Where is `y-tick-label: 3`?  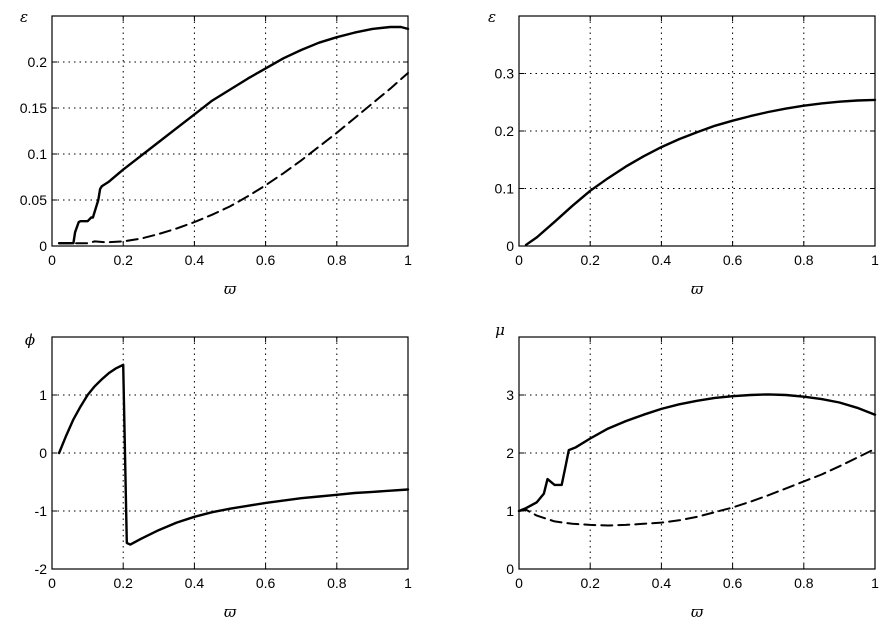
y-tick-label: 3 is located at coordinates (510, 395).